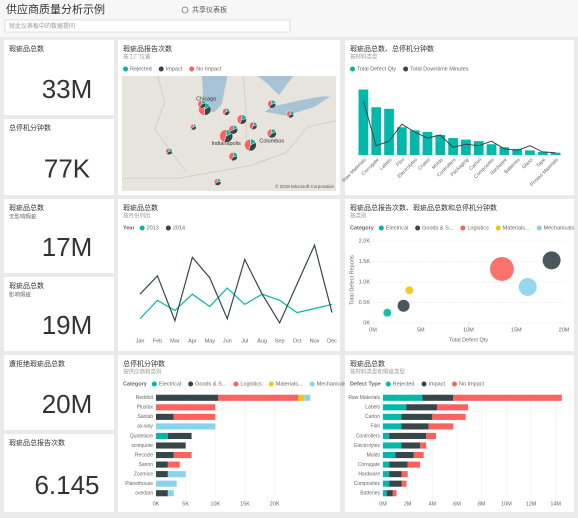 The height and width of the screenshot is (518, 578). What do you see at coordinates (145, 427) in the screenshot?
I see `y-tick-label: ax-way` at bounding box center [145, 427].